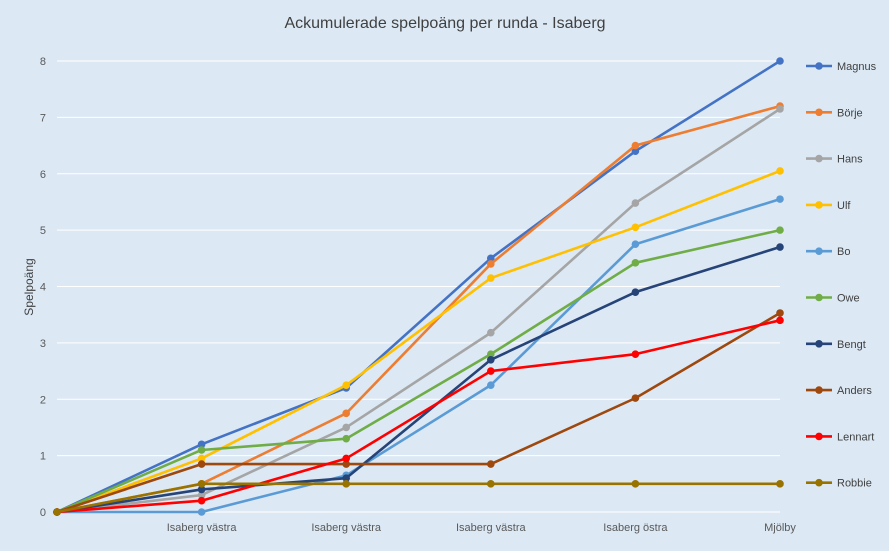  Describe the element at coordinates (854, 391) in the screenshot. I see `legend-label: Anders` at that location.